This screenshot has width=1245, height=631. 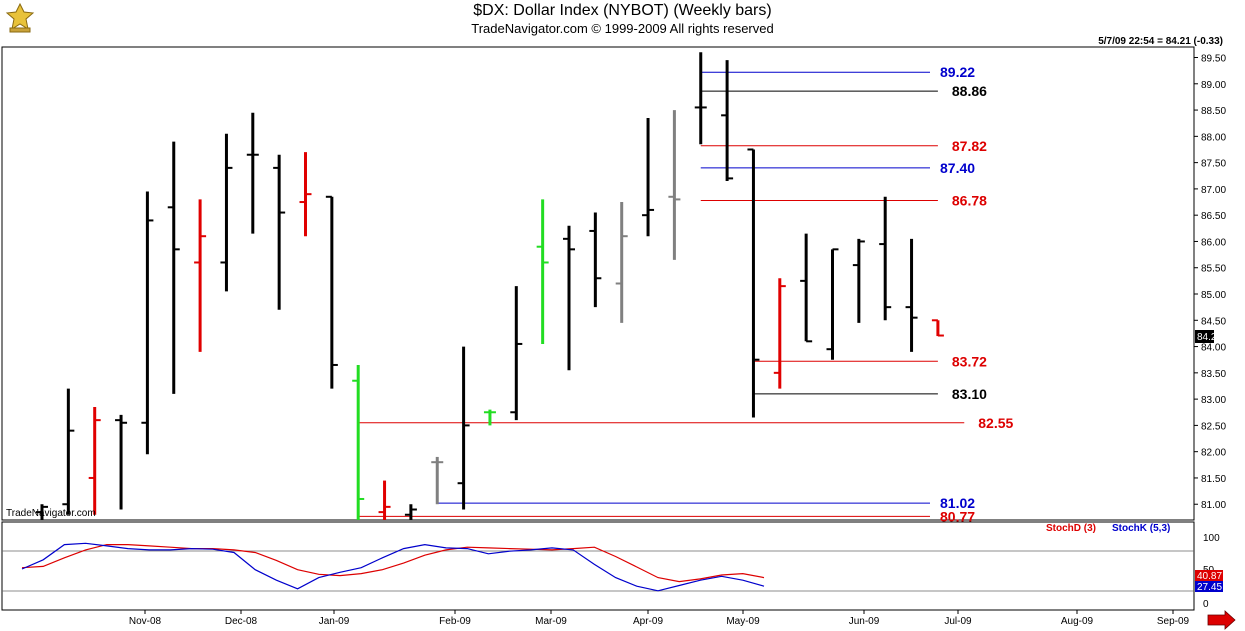 I want to click on price-tick-label: 83.50, so click(x=1213, y=374).